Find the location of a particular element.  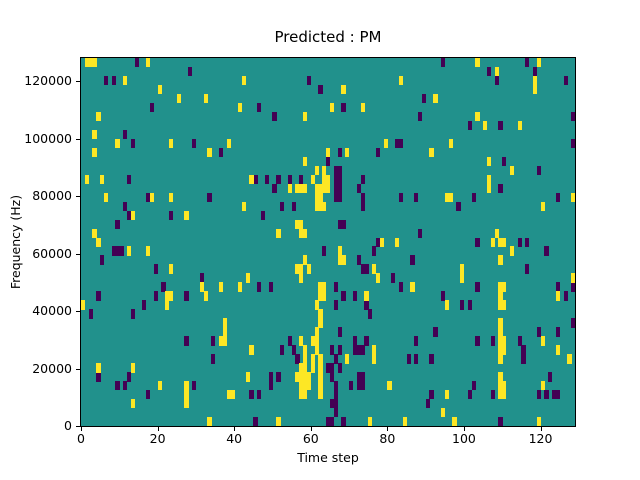

x-tick-mark is located at coordinates (311, 429).